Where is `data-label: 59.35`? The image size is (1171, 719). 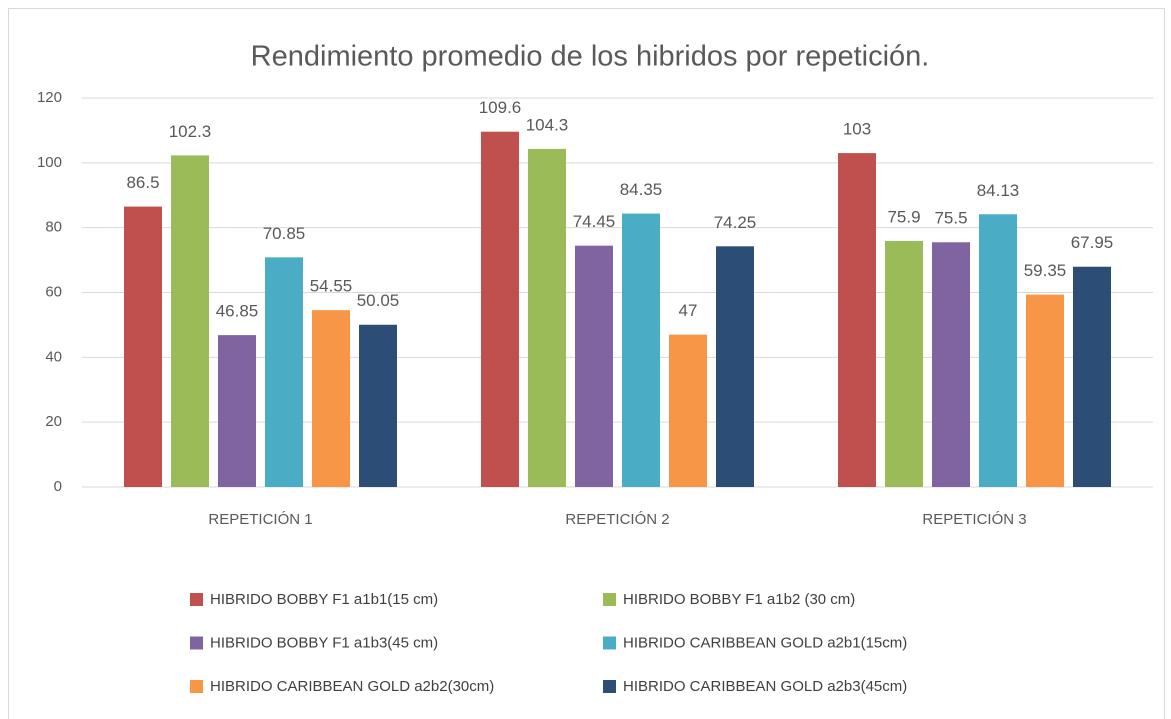
data-label: 59.35 is located at coordinates (1045, 270).